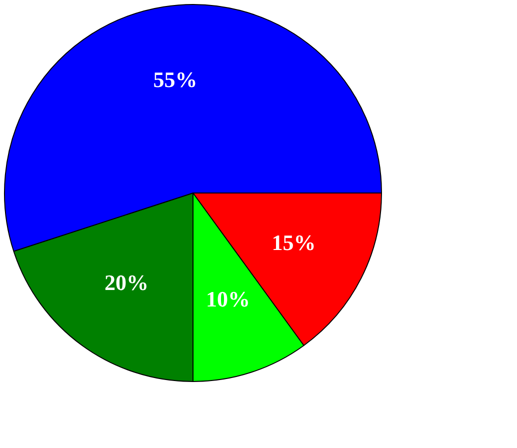  What do you see at coordinates (228, 299) in the screenshot?
I see `data-label: 10%` at bounding box center [228, 299].